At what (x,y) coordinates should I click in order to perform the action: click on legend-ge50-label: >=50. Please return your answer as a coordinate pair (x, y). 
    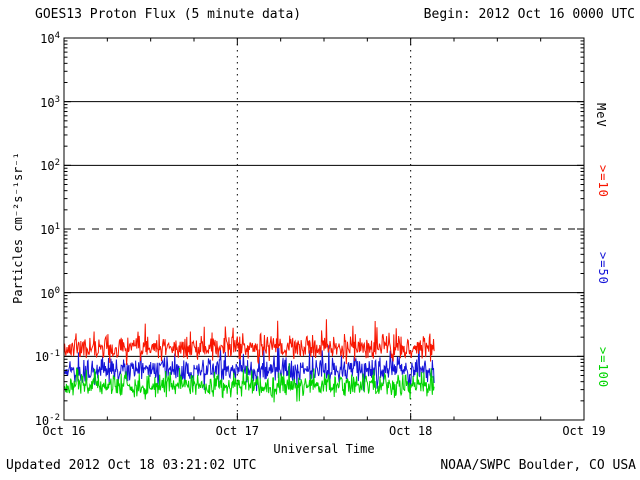
    Looking at the image, I should click on (603, 268).